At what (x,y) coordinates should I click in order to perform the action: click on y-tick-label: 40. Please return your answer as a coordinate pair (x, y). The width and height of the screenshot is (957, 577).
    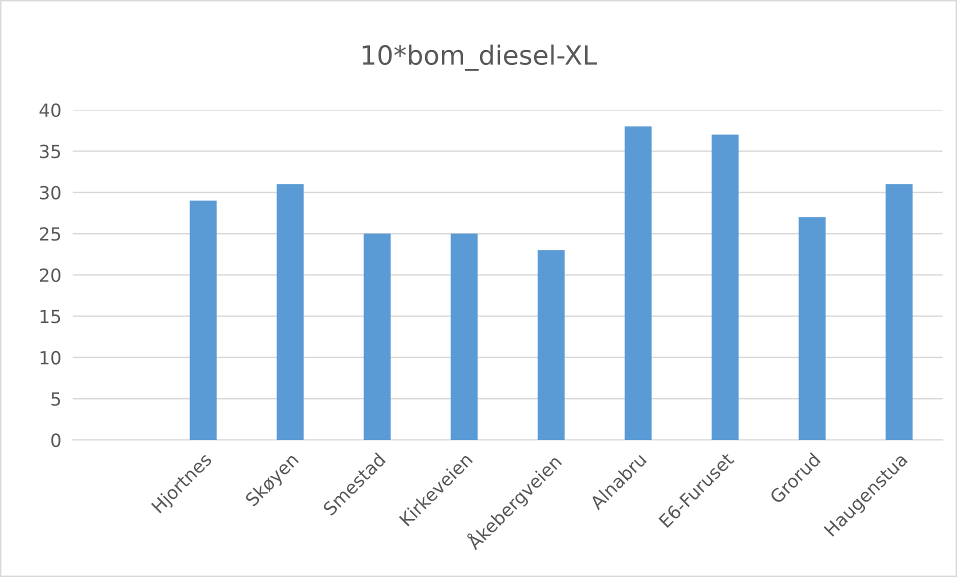
    Looking at the image, I should click on (50, 110).